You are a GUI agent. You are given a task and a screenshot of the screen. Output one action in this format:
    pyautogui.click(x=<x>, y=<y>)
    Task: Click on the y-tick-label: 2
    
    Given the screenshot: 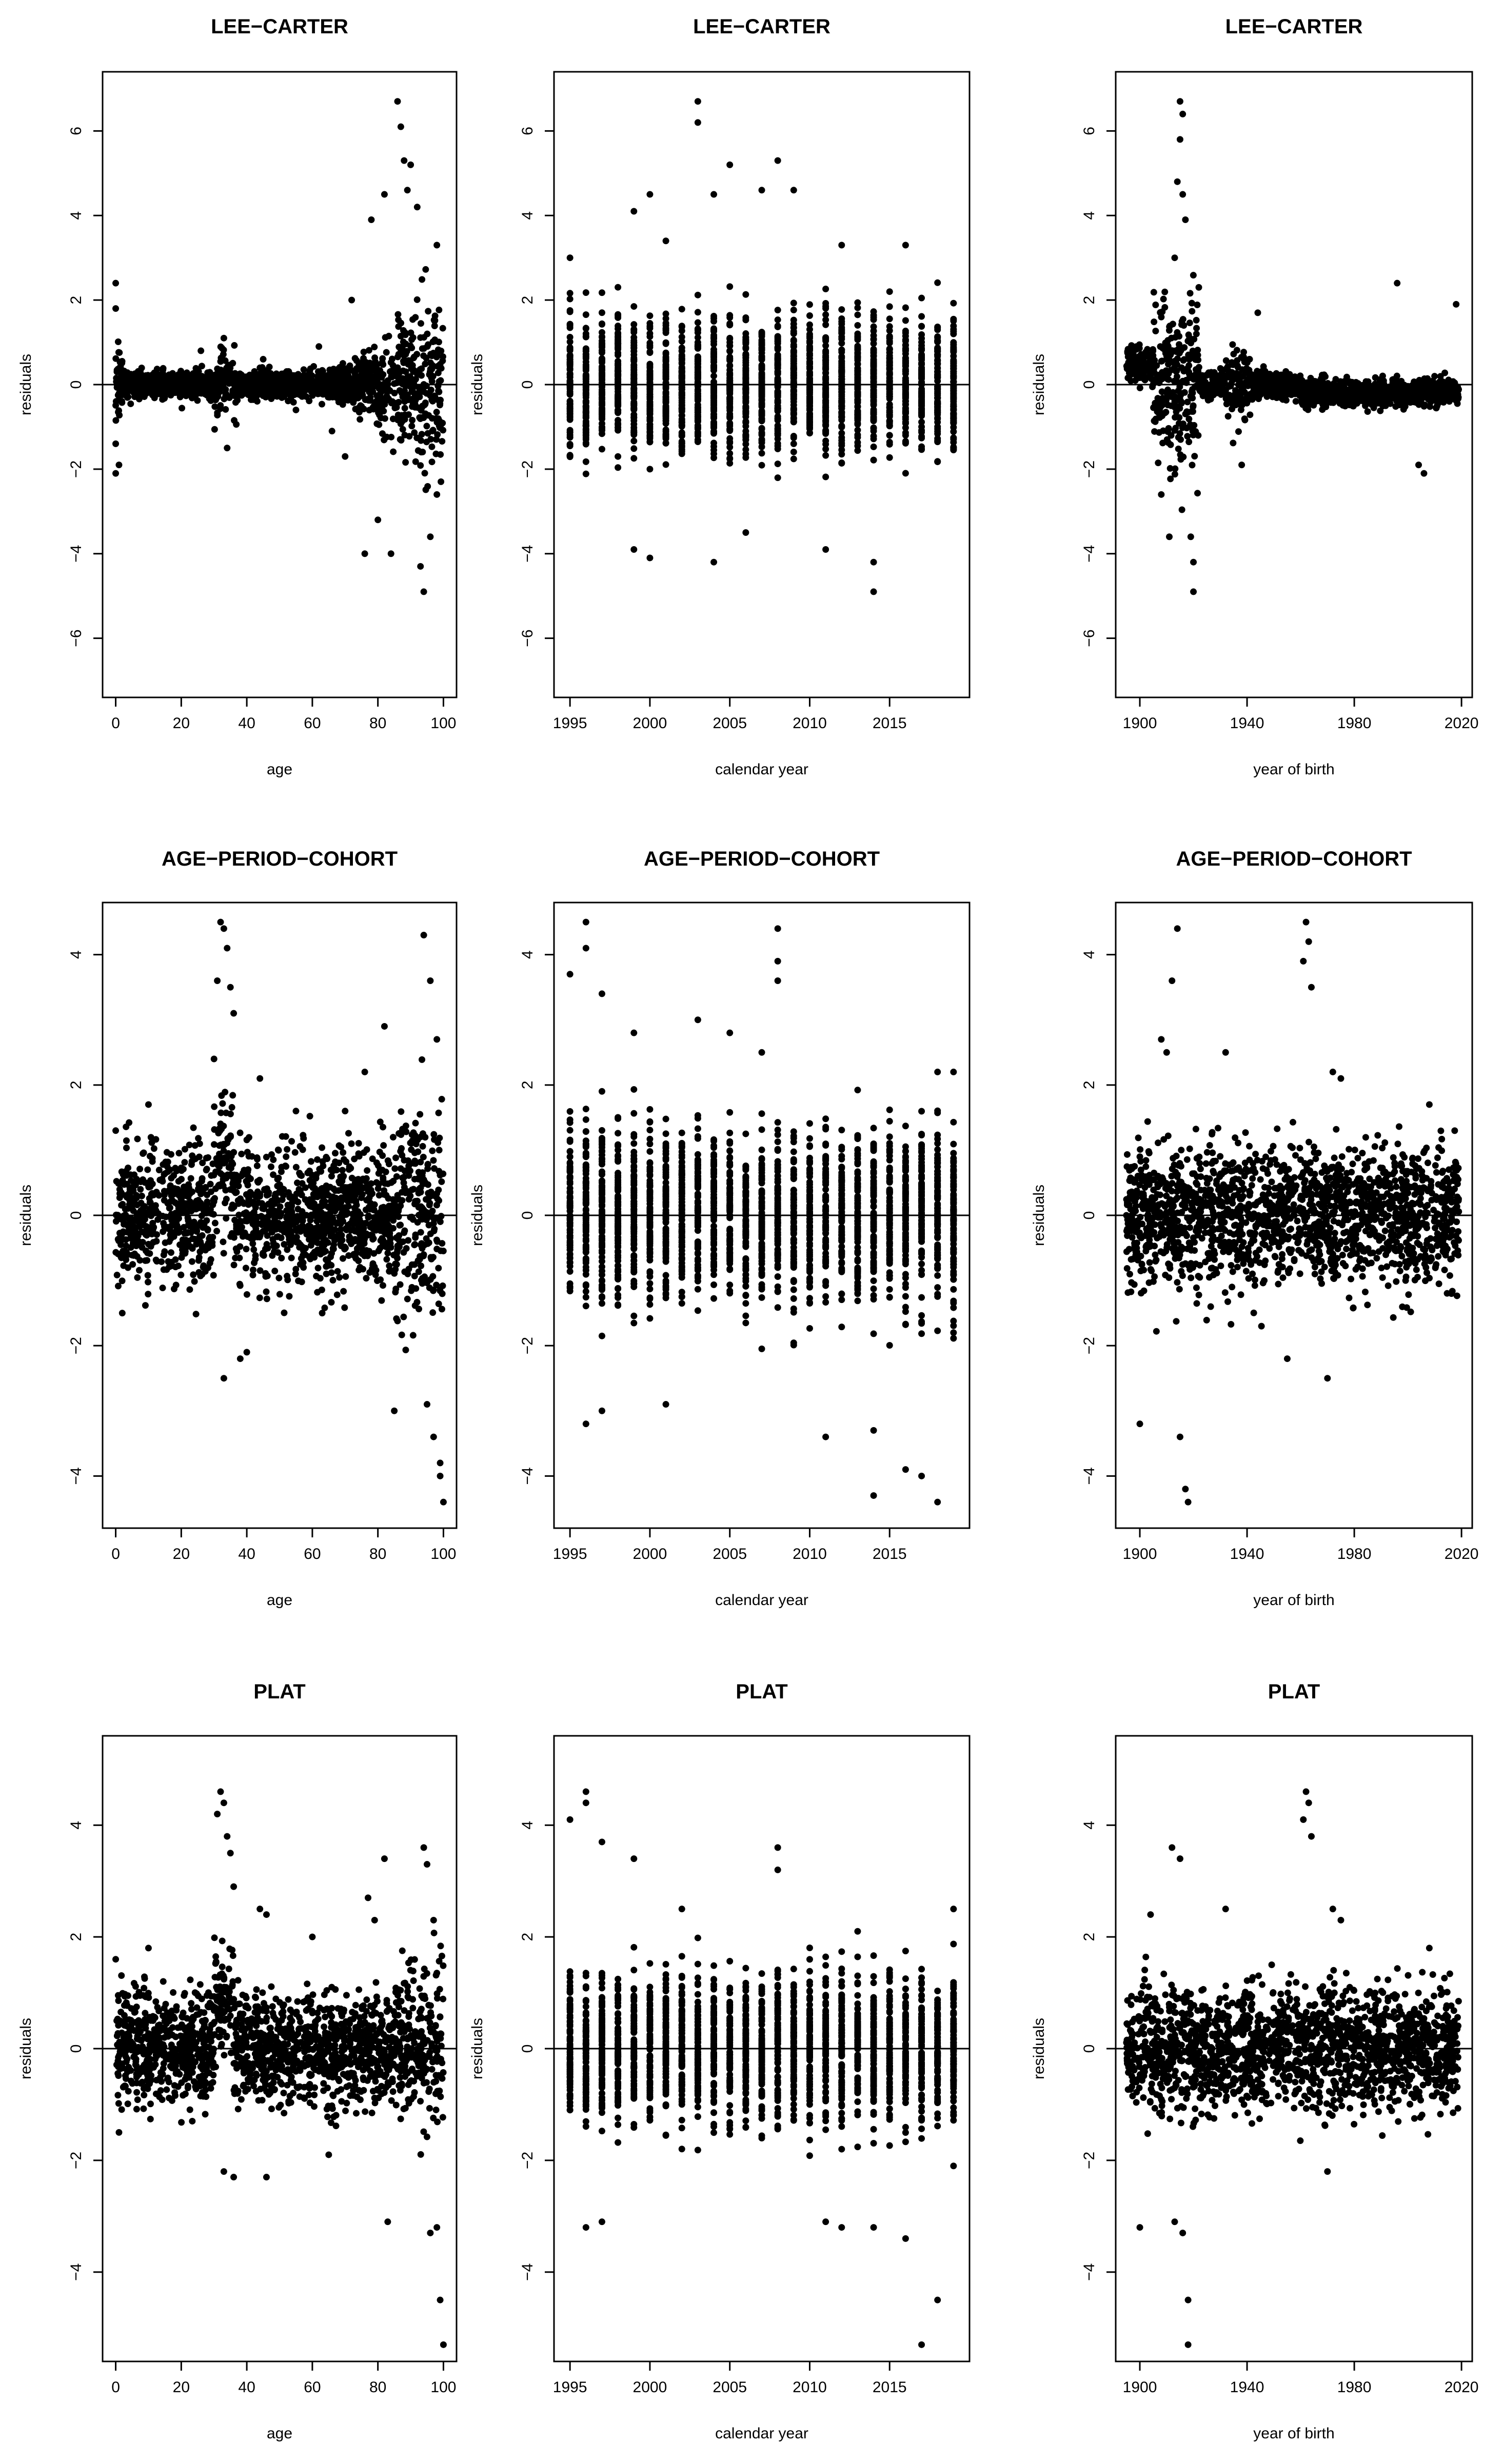 What is the action you would take?
    pyautogui.click(x=76, y=300)
    